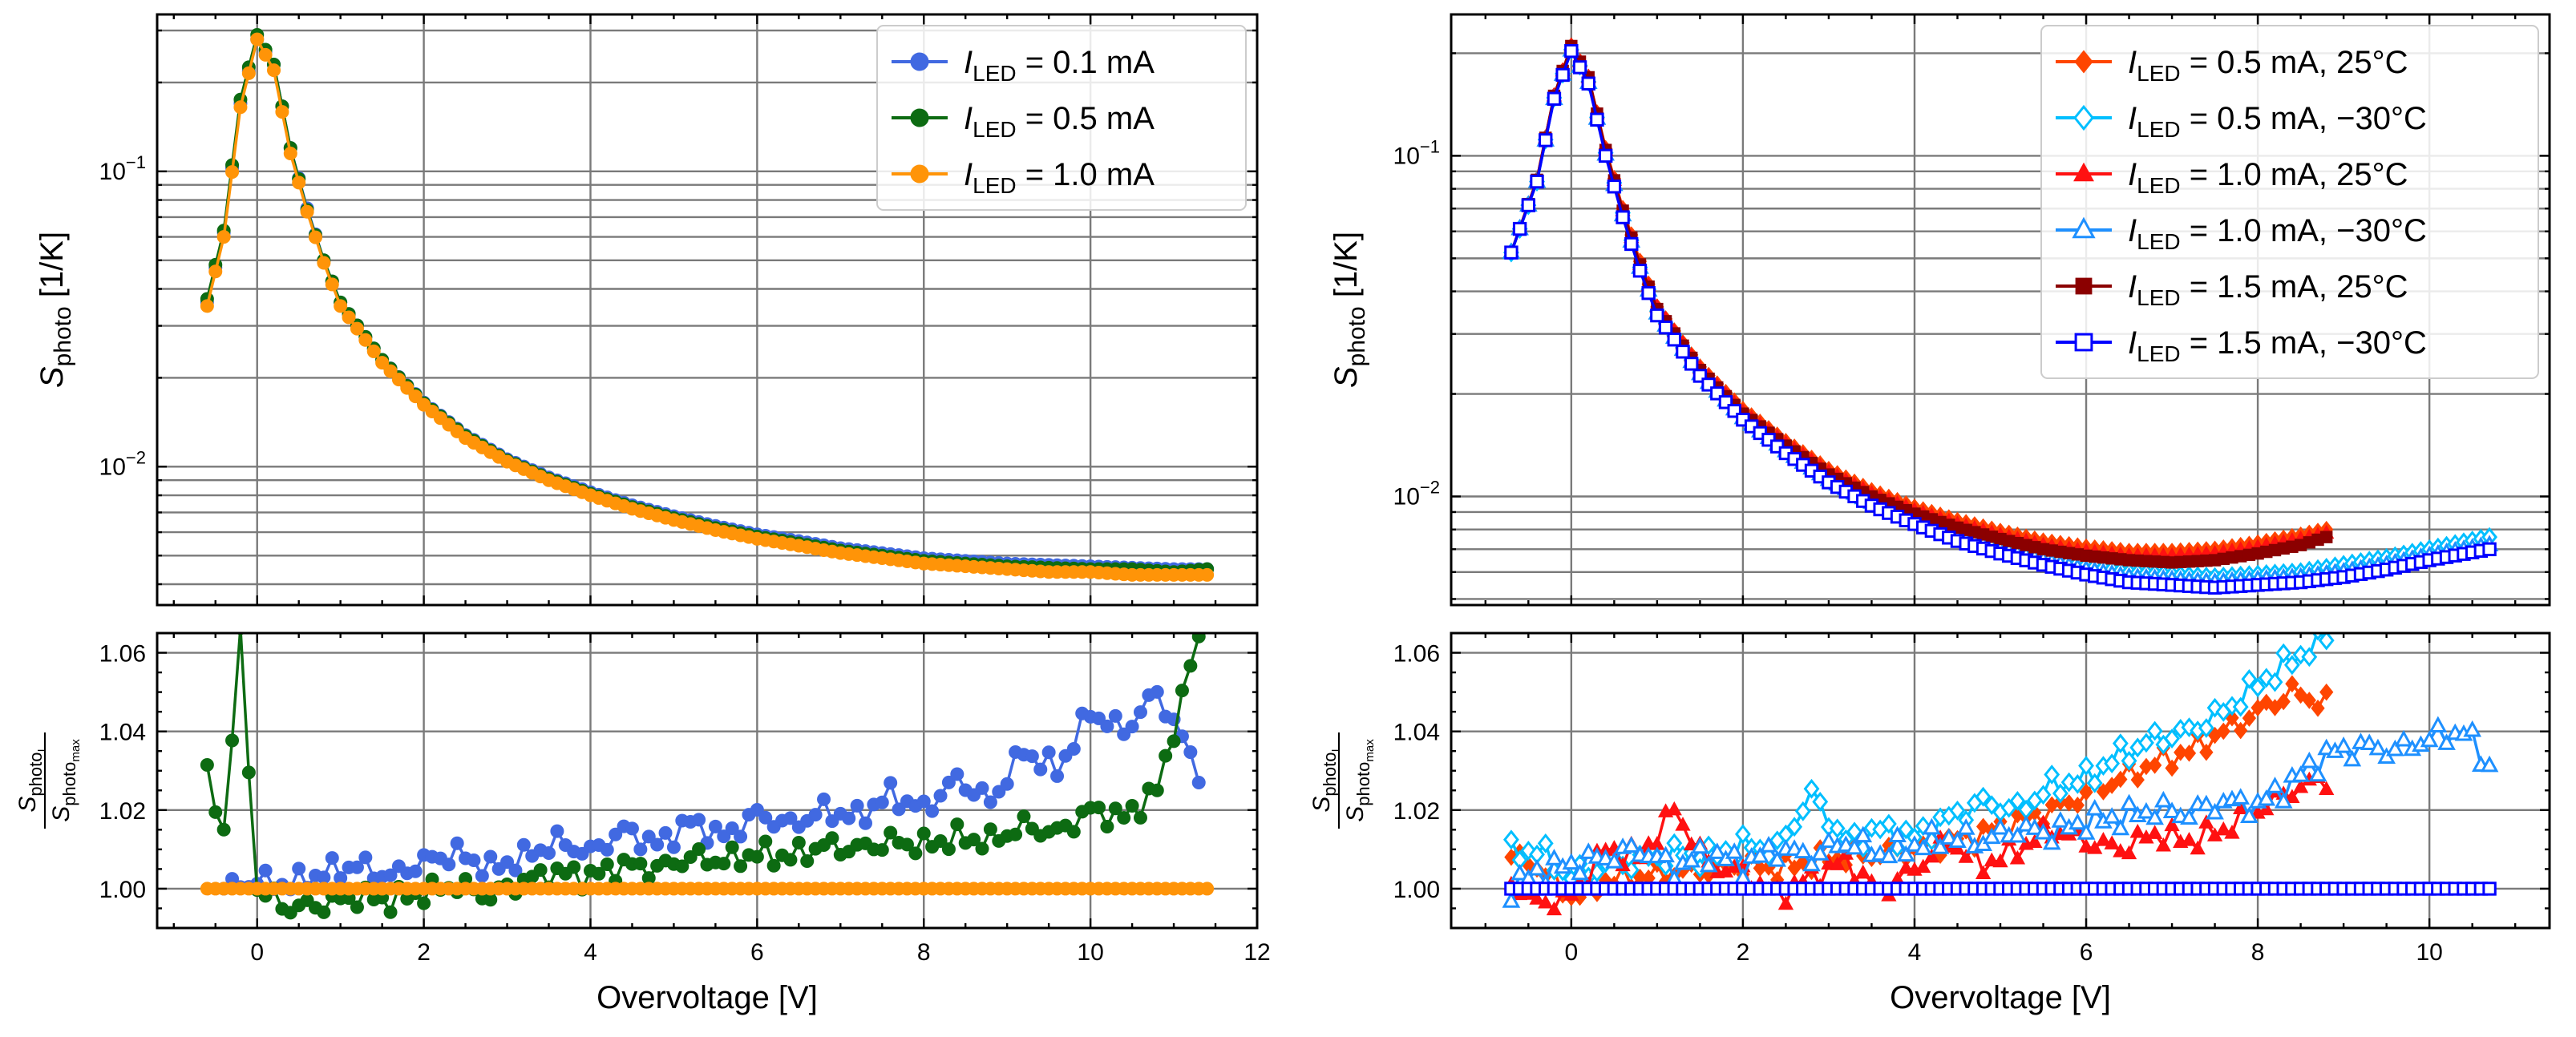  Describe the element at coordinates (1370, 750) in the screenshot. I see `y-label-subsubscript: max` at that location.